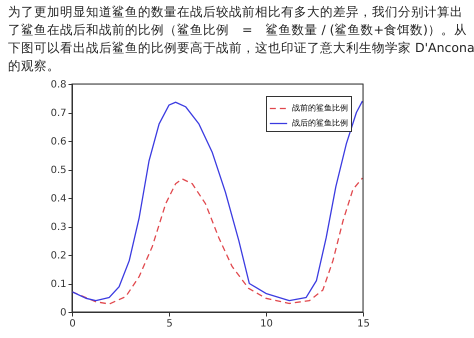 The image size is (474, 338). Describe the element at coordinates (58, 170) in the screenshot. I see `y-tick-label: 0.5` at that location.